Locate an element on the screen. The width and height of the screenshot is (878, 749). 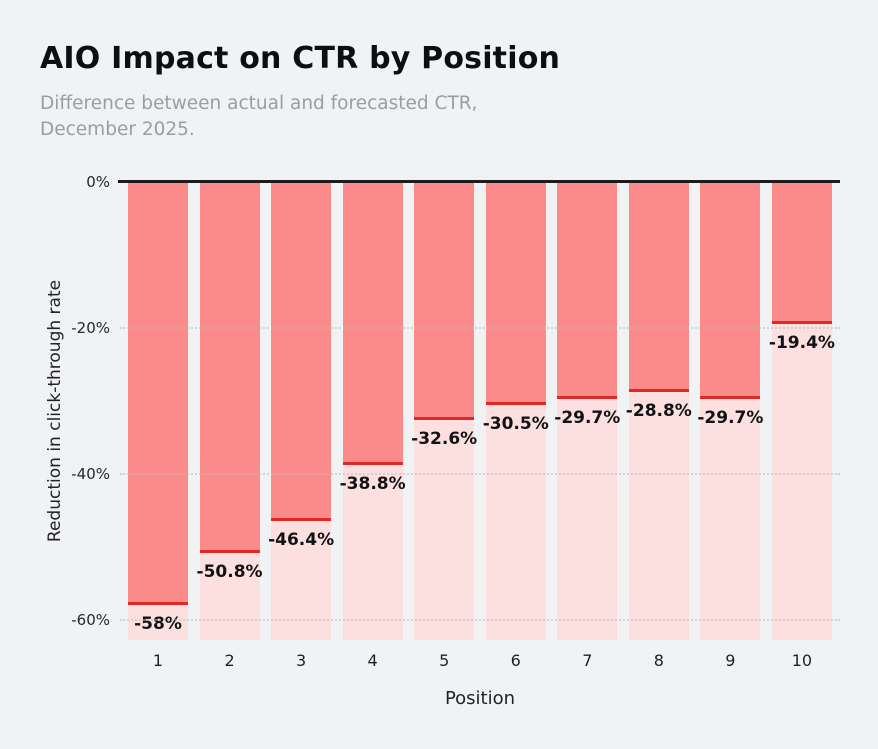
bar-column: -46.4% 3 is located at coordinates (301, 426).